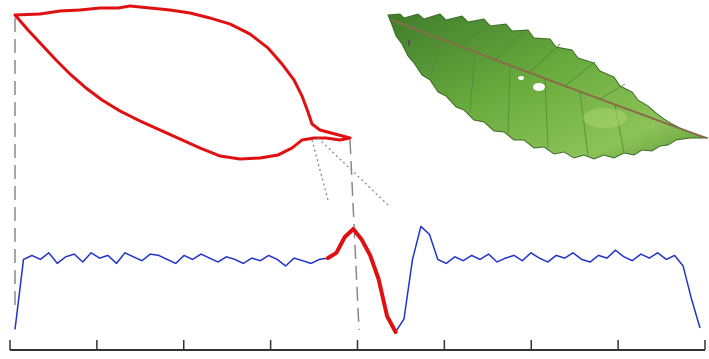 The width and height of the screenshot is (709, 359). Describe the element at coordinates (605, 118) in the screenshot. I see `leaf-highlight` at that location.